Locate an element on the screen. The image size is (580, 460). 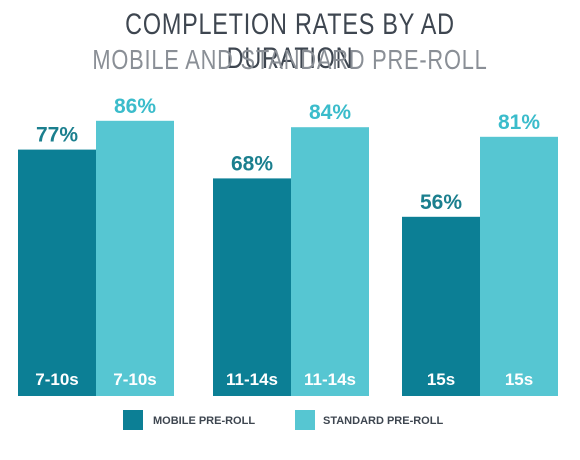
legend-label-standard: STANDARD PRE-ROLL is located at coordinates (383, 421).